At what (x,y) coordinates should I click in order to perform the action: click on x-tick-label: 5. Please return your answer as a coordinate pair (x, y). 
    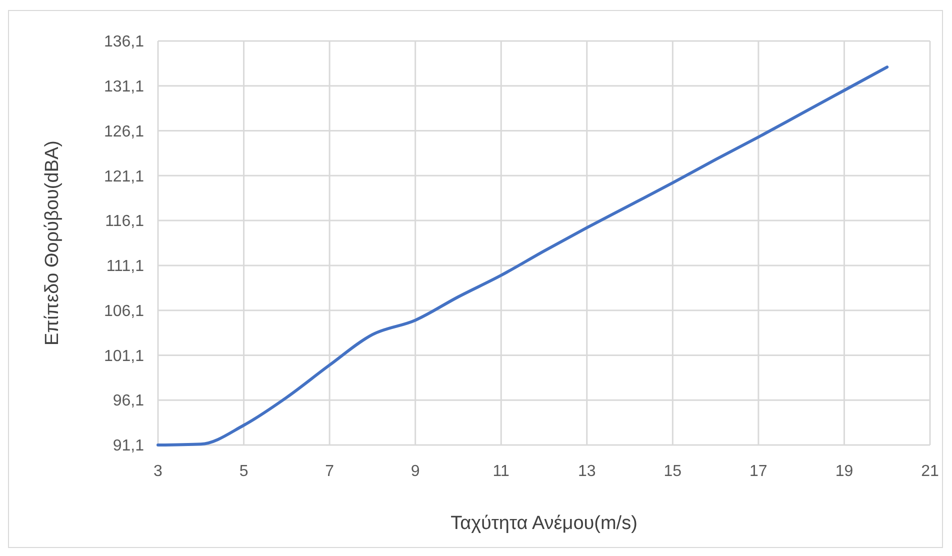
    Looking at the image, I should click on (243, 471).